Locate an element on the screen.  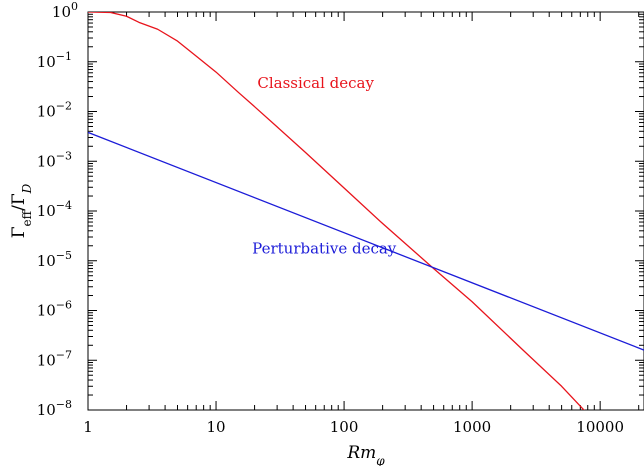
x-tick-label: 10 is located at coordinates (215, 427).